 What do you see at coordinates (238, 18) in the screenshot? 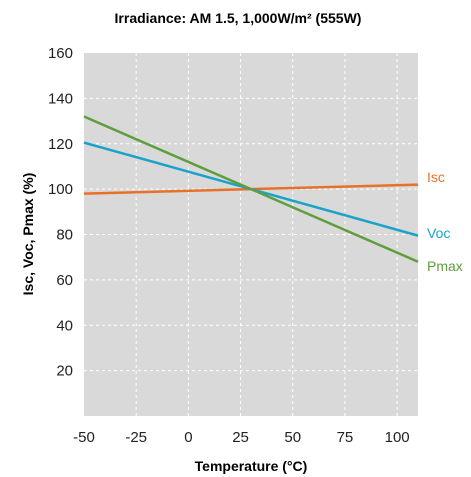
I see `chart-title: Irradiance: AM 1.5, 1,000W/m² (555W)` at bounding box center [238, 18].